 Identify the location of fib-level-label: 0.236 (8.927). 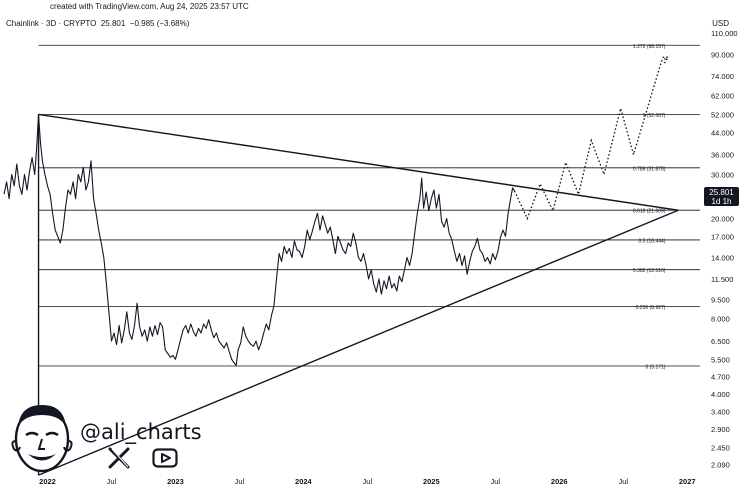
(651, 308).